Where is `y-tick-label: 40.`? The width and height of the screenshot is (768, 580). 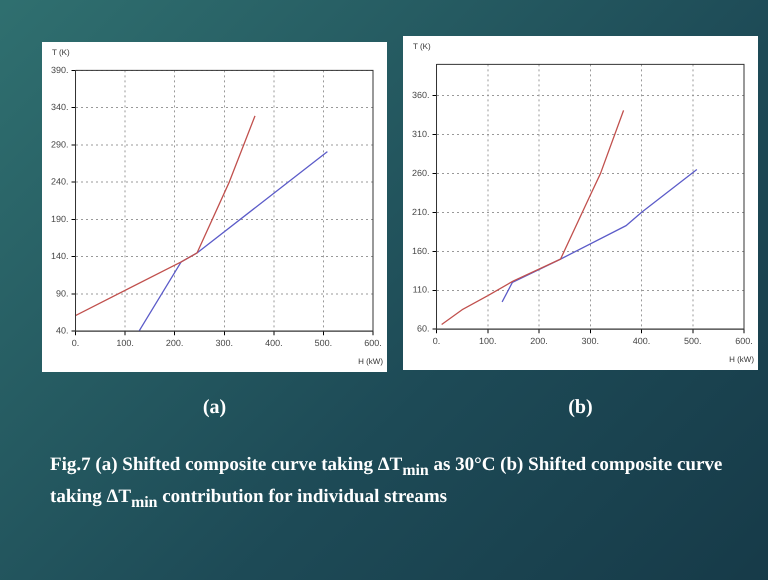
y-tick-label: 40. is located at coordinates (62, 331).